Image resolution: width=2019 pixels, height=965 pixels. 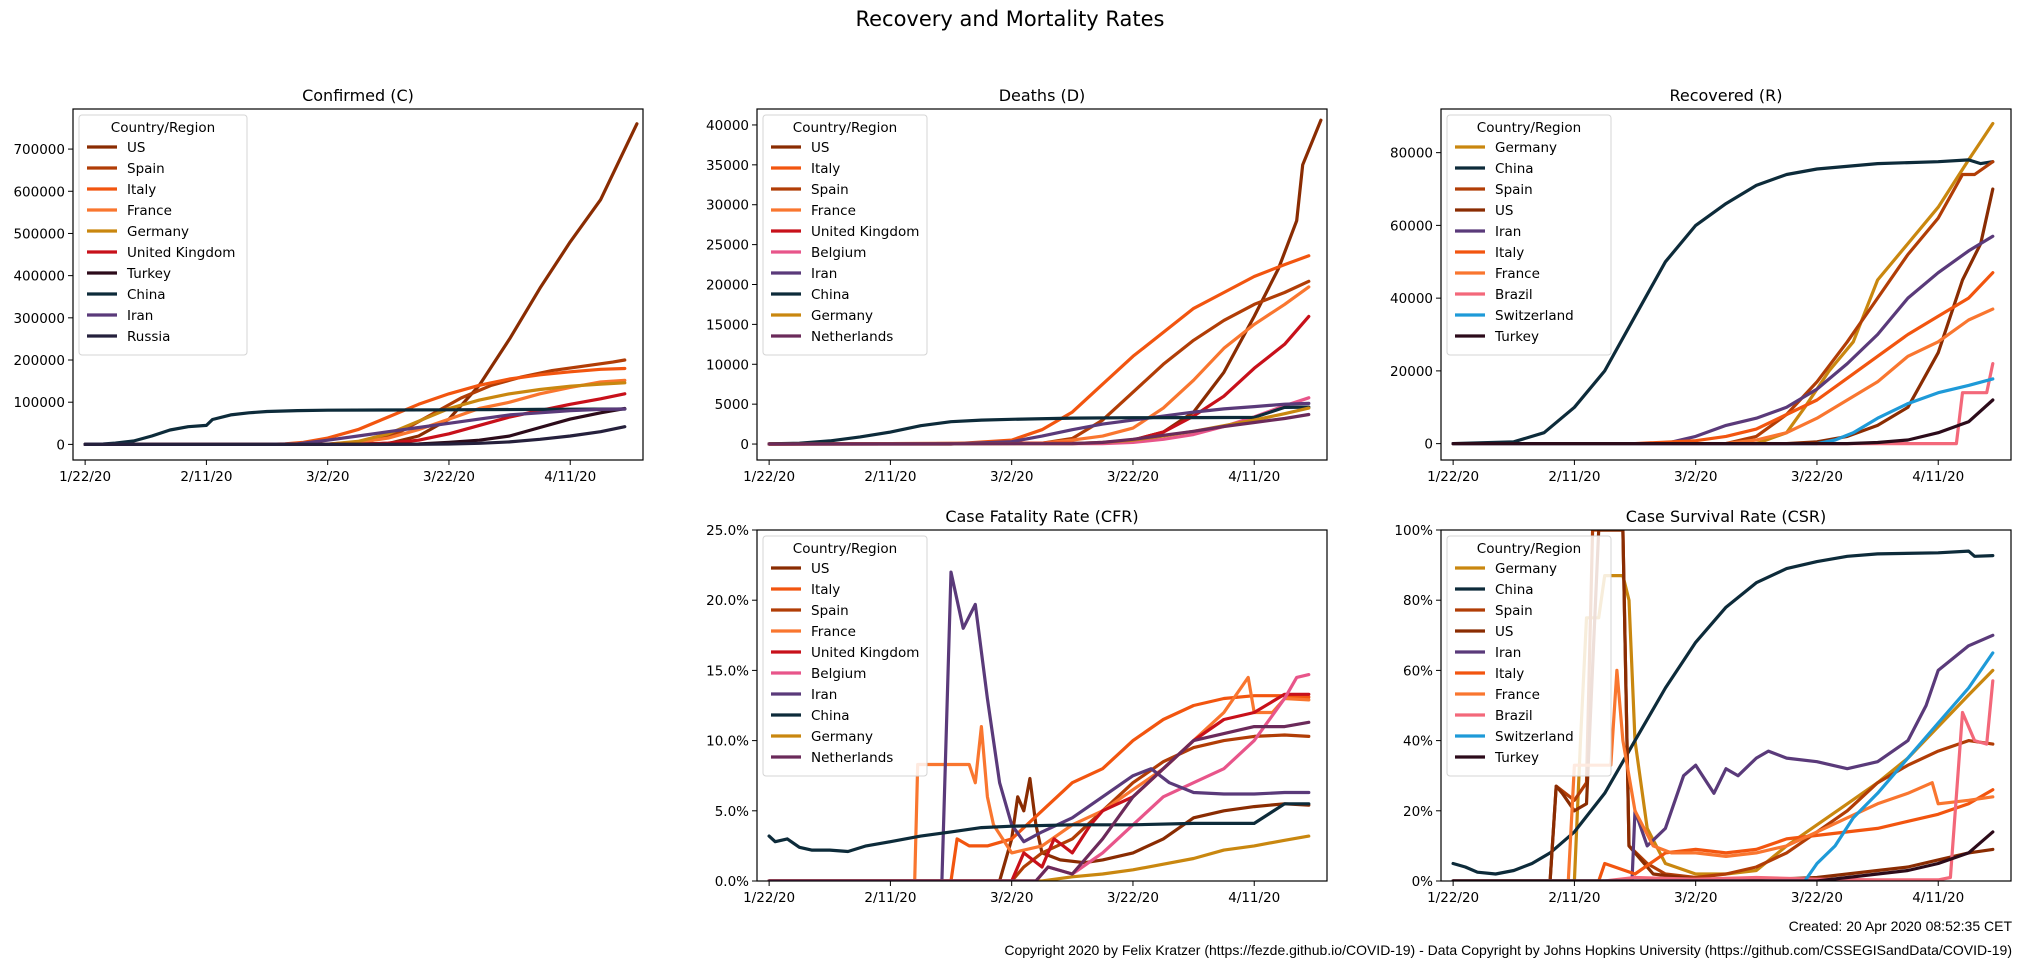 What do you see at coordinates (732, 812) in the screenshot?
I see `y-tick-label: 5.0%` at bounding box center [732, 812].